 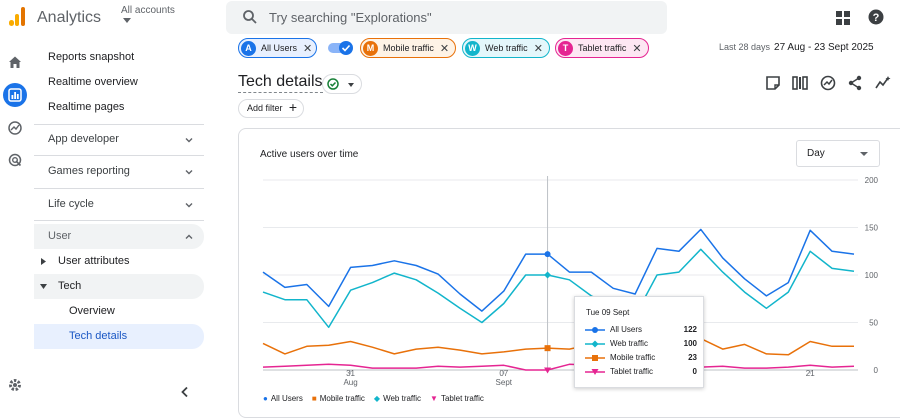 I want to click on legend-item: ◆ Web traffic, so click(x=397, y=398).